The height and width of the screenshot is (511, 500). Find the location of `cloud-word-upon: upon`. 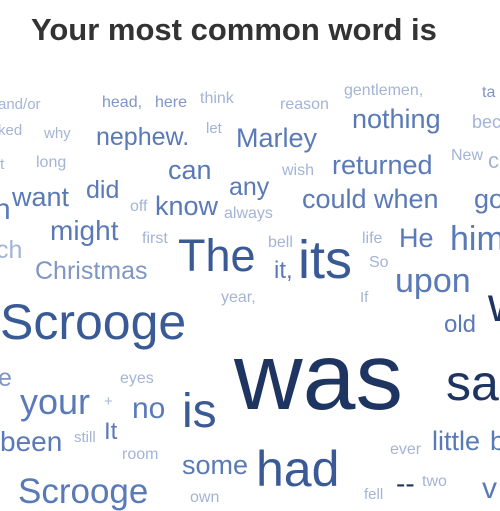

cloud-word-upon: upon is located at coordinates (433, 281).